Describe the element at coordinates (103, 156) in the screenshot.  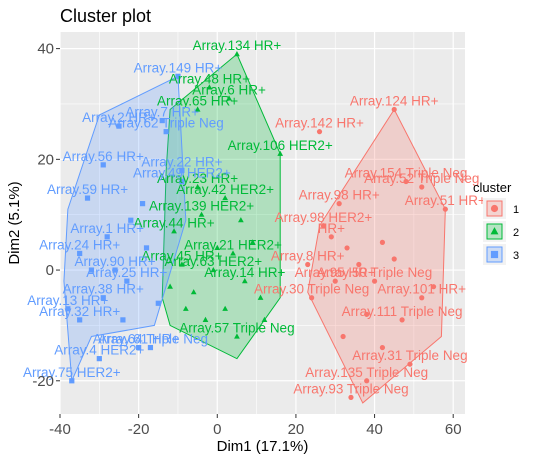
I see `cluster-3-point-label: Array.56 HR+` at that location.